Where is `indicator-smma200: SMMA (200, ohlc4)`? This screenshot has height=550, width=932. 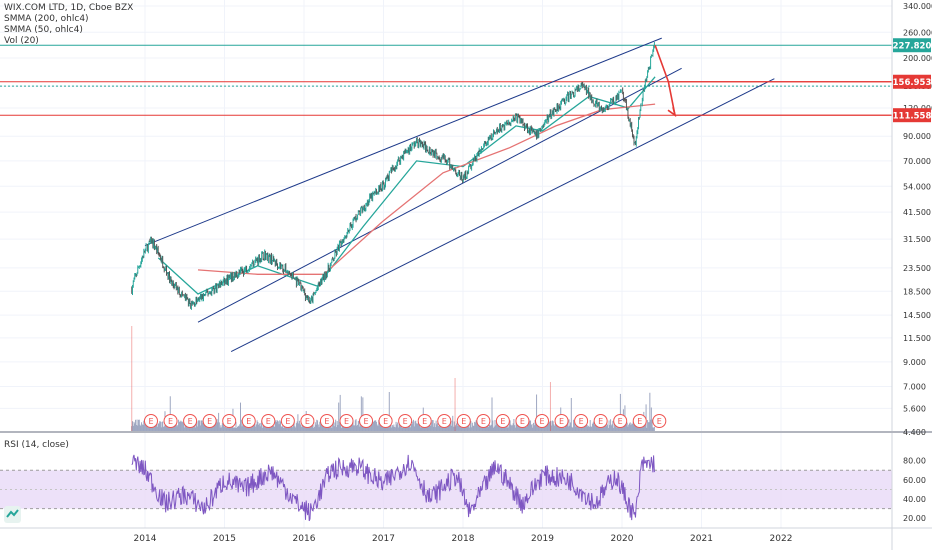
indicator-smma200: SMMA (200, ohlc4) is located at coordinates (46, 19).